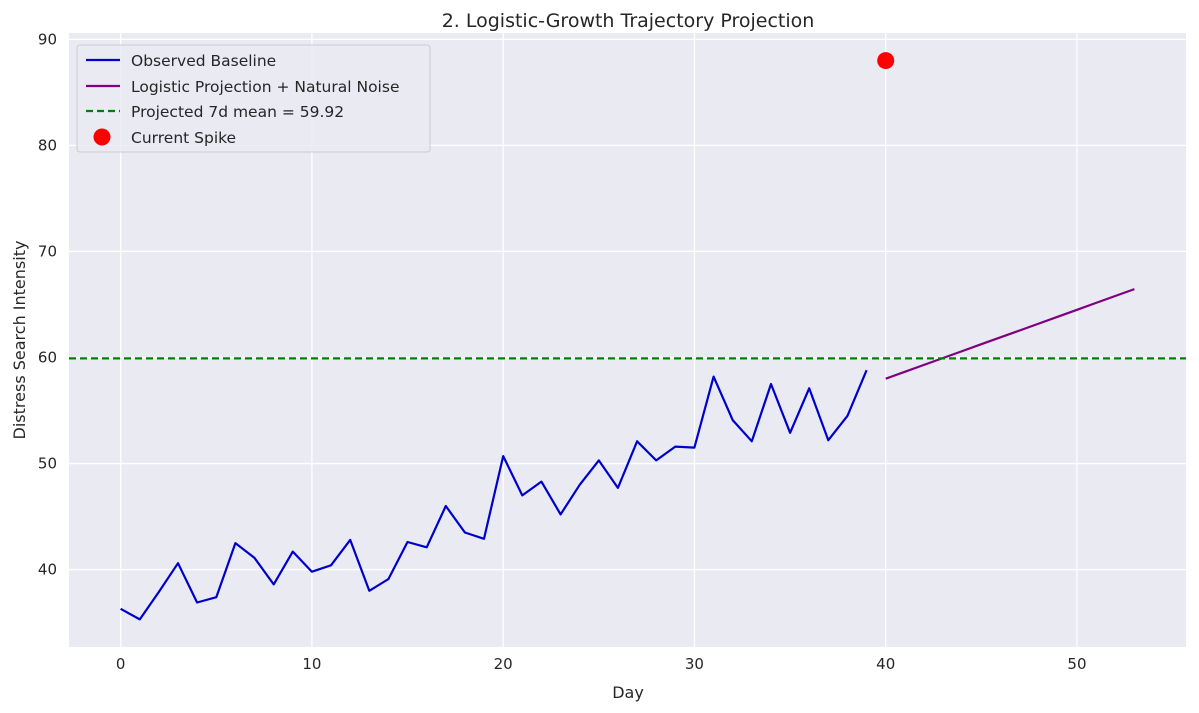 The image size is (1199, 713). Describe the element at coordinates (19, 340) in the screenshot. I see `y-axis-label: Distress Search Intensity` at that location.